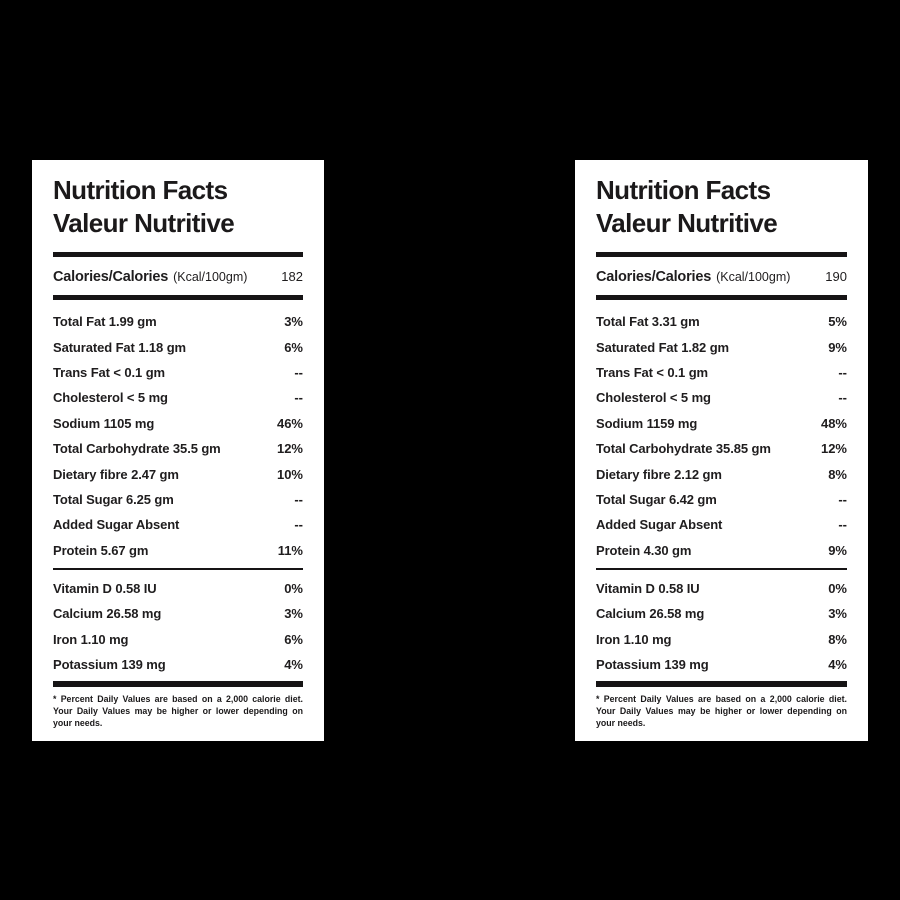  What do you see at coordinates (837, 322) in the screenshot?
I see `nutrient-daily-value: 5%` at bounding box center [837, 322].